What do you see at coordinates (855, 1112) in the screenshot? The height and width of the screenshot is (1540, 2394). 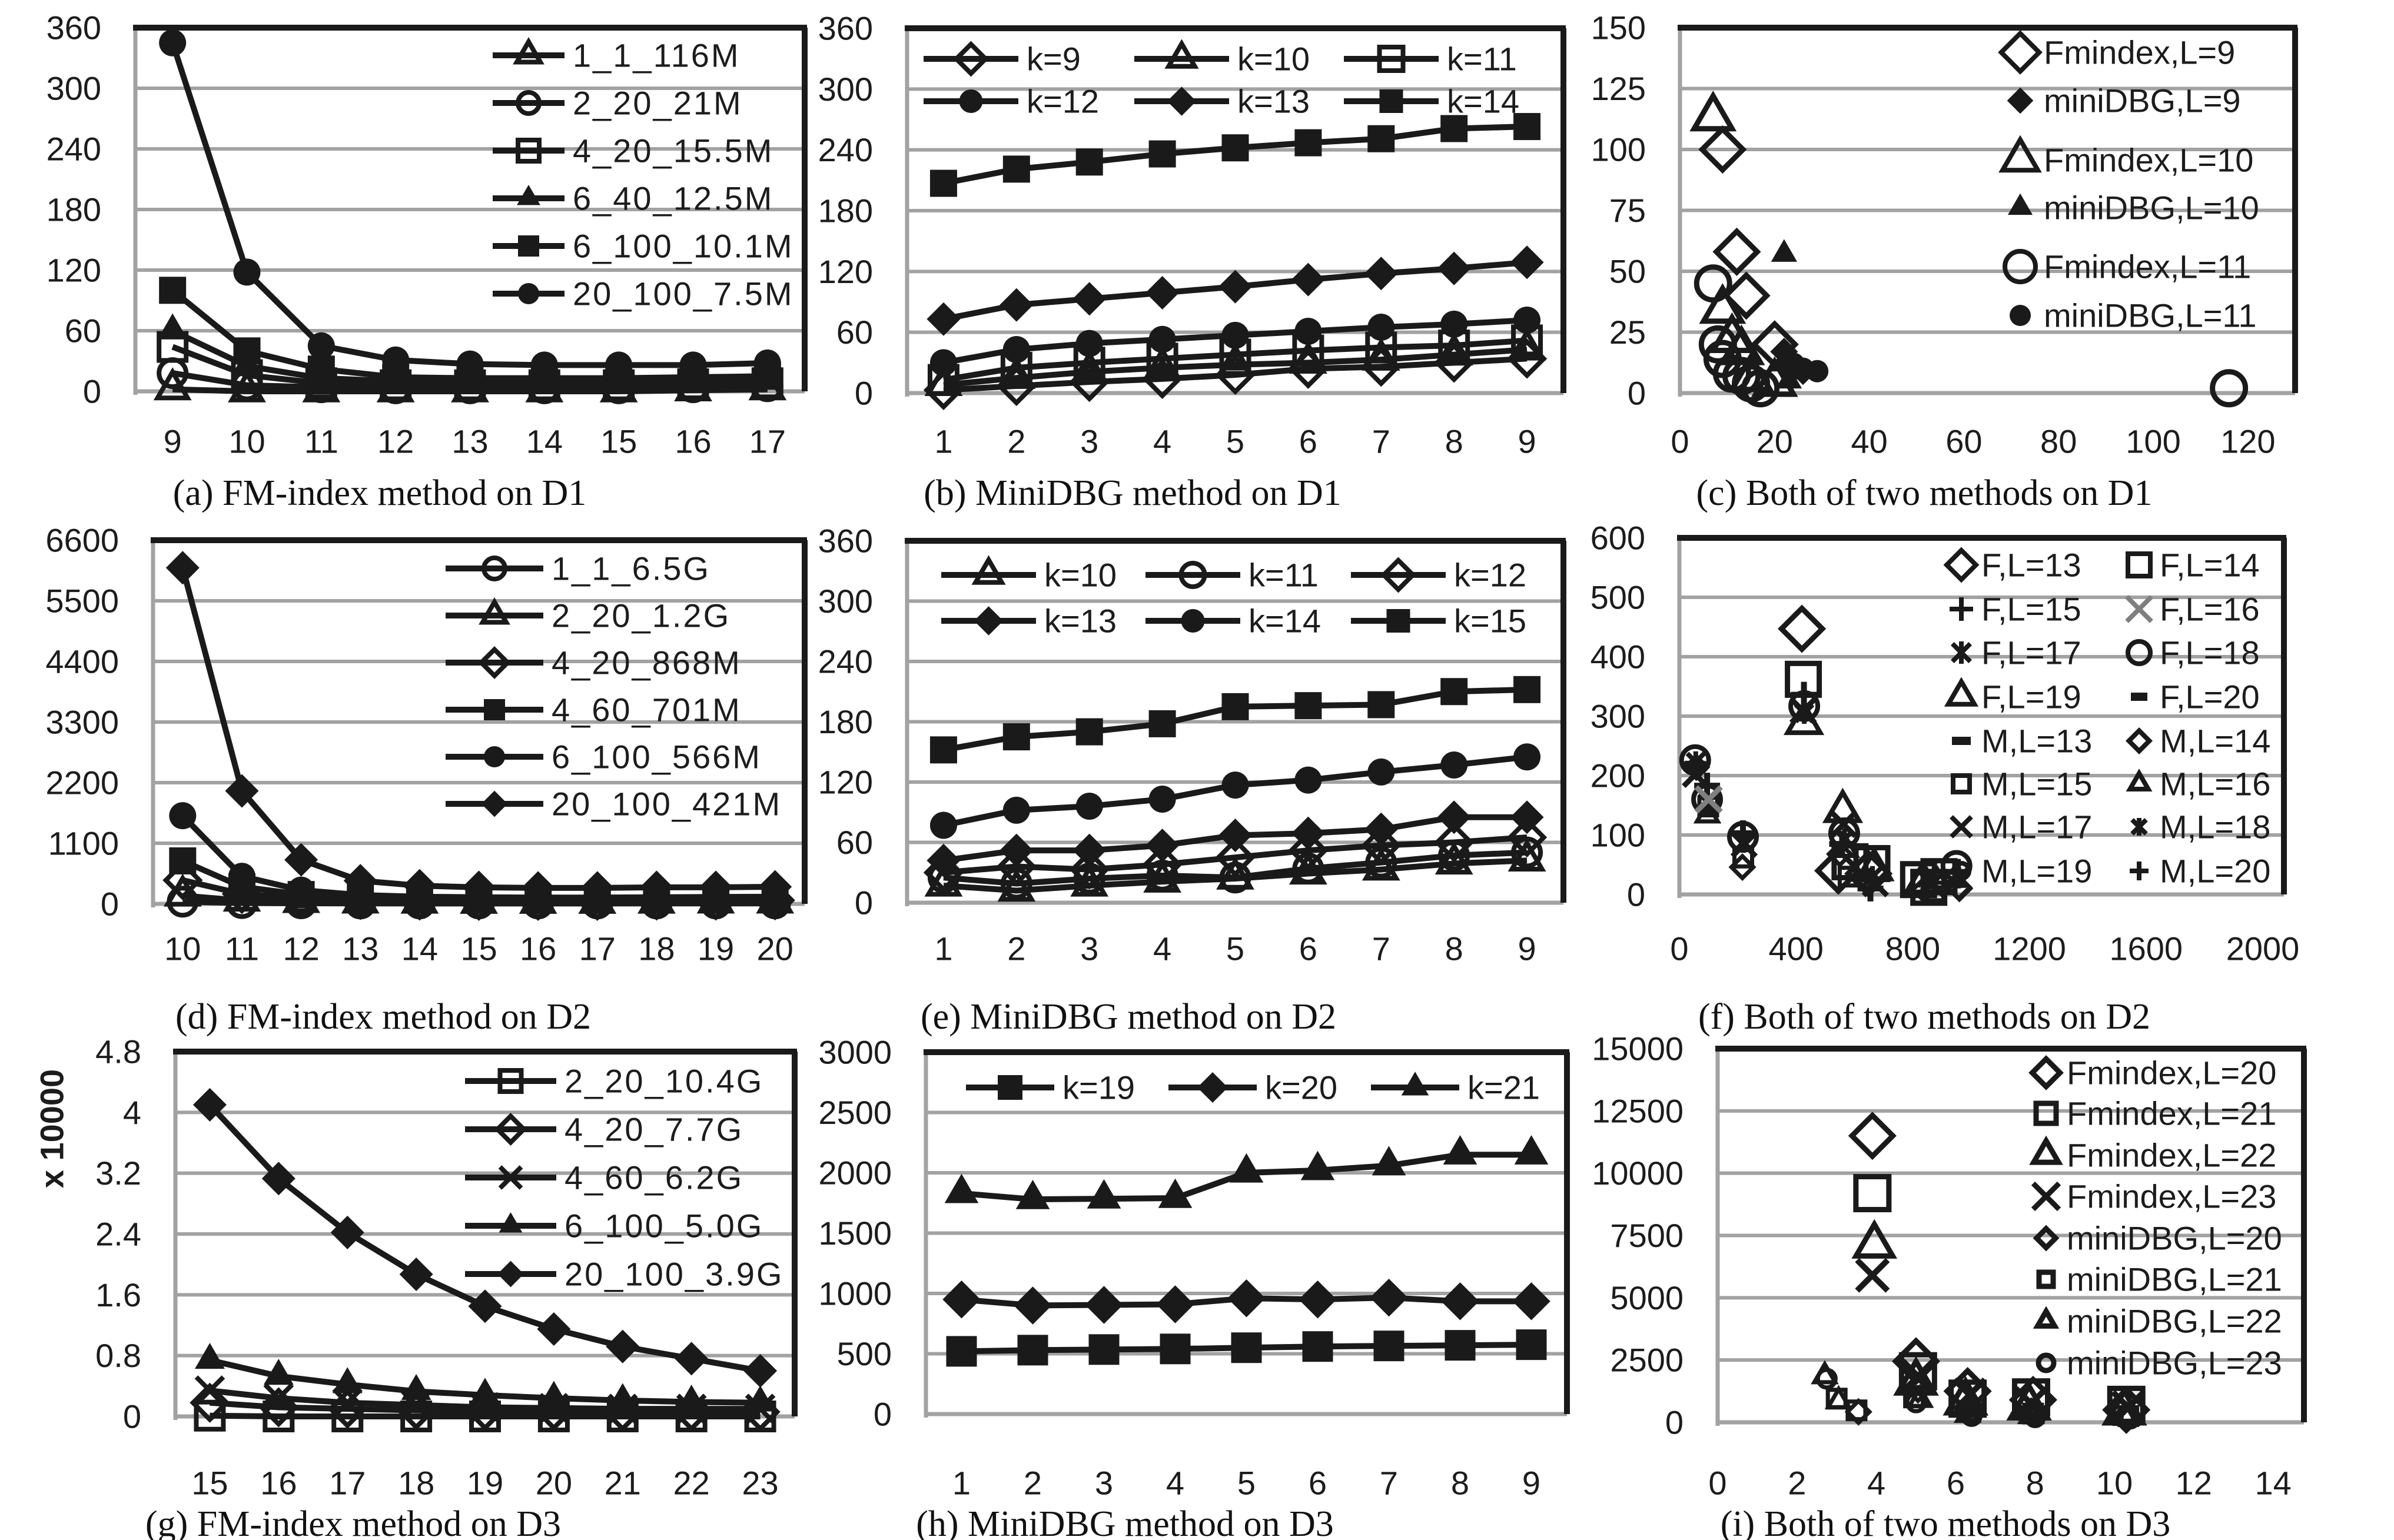 I see `svg-text: 2500` at bounding box center [855, 1112].